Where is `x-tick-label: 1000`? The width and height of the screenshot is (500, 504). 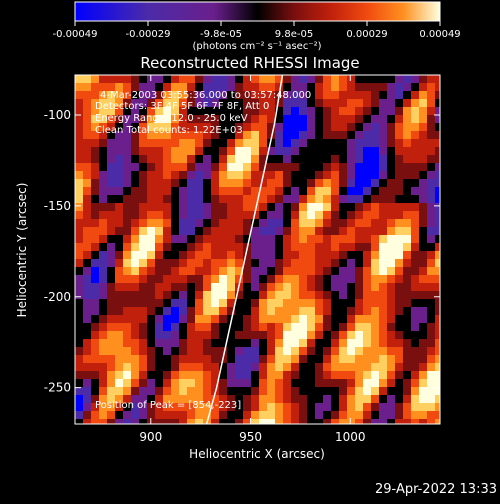 x-tick-label: 1000 is located at coordinates (350, 437).